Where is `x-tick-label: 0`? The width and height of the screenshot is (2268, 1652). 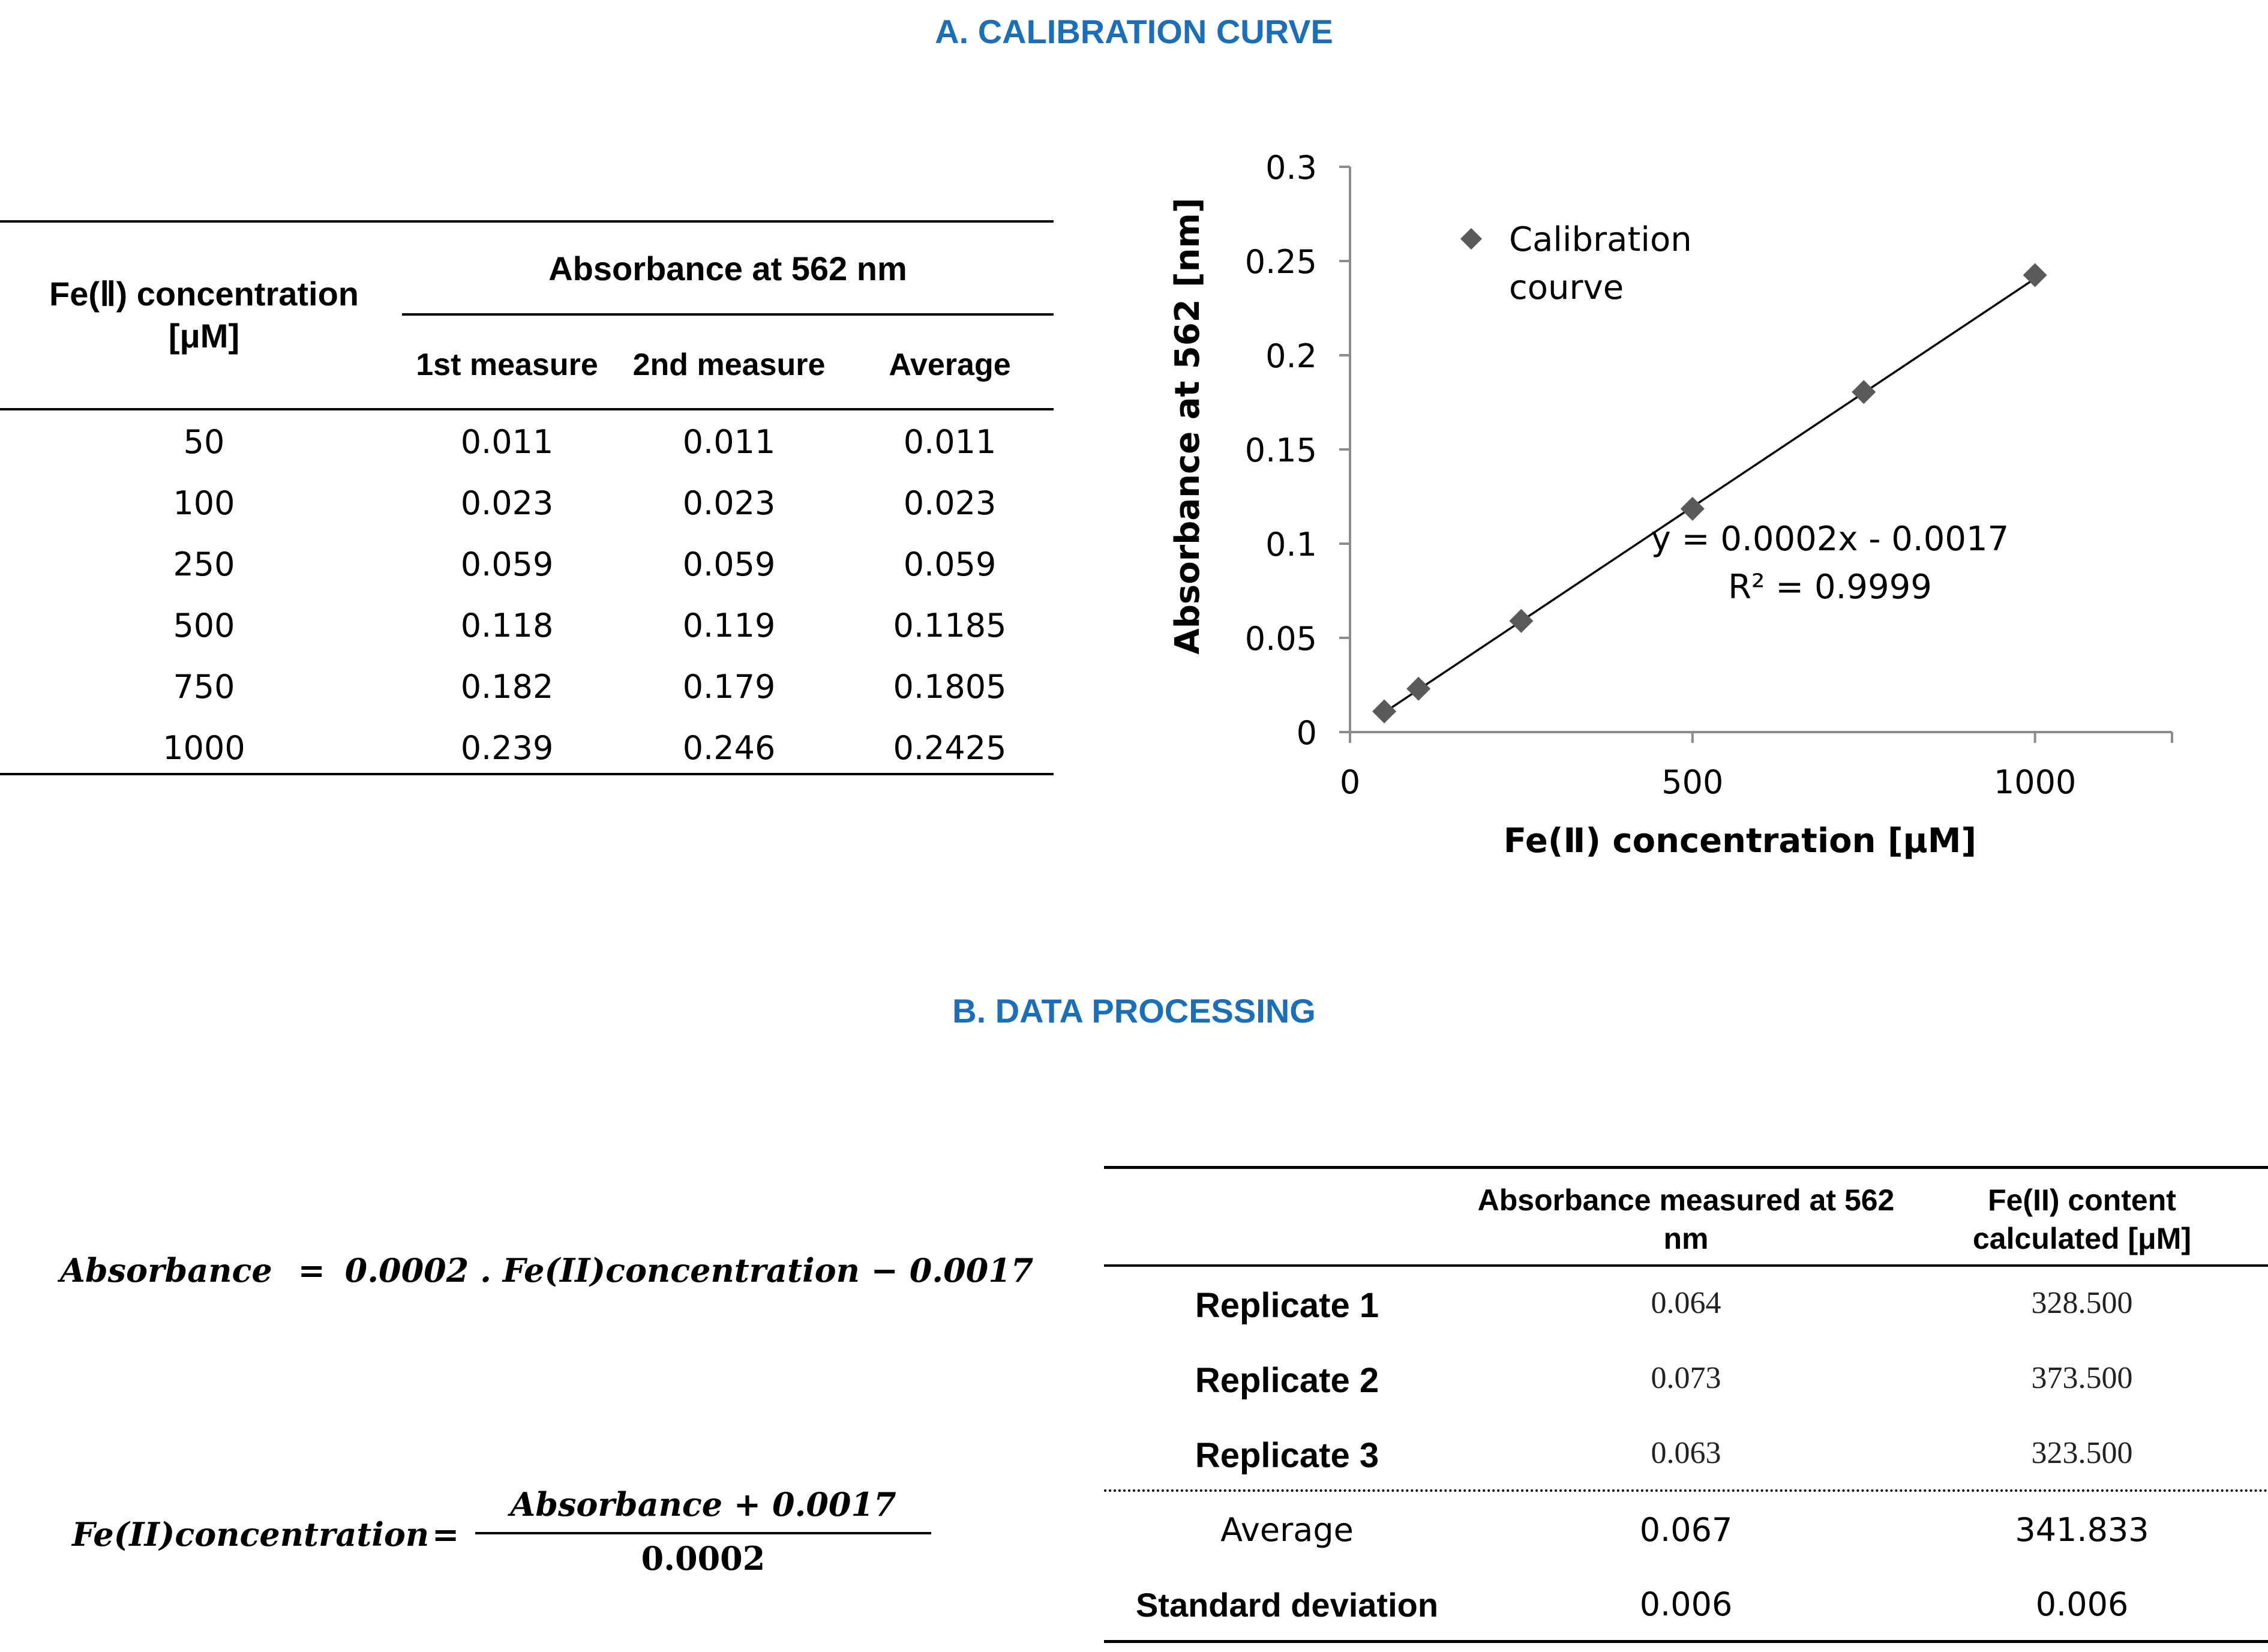 x-tick-label: 0 is located at coordinates (1350, 782).